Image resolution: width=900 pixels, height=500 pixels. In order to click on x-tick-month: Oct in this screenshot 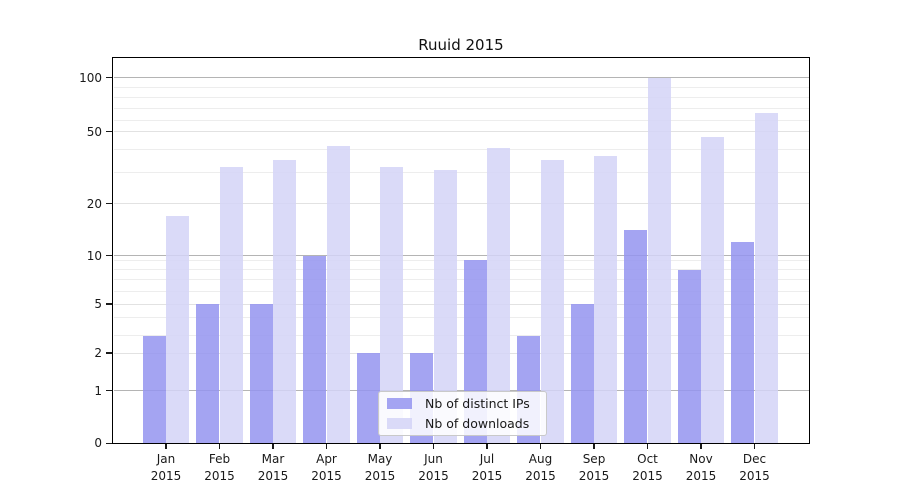, I will do `click(647, 459)`.